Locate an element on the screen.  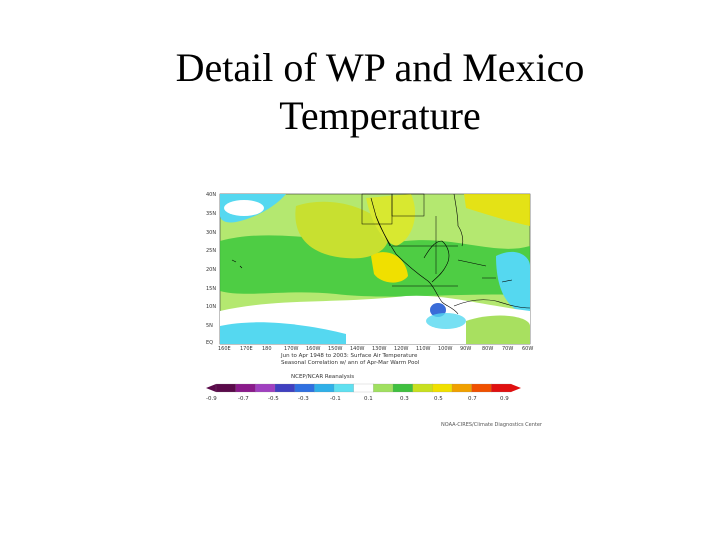
coast-florida is located at coordinates (460, 236).